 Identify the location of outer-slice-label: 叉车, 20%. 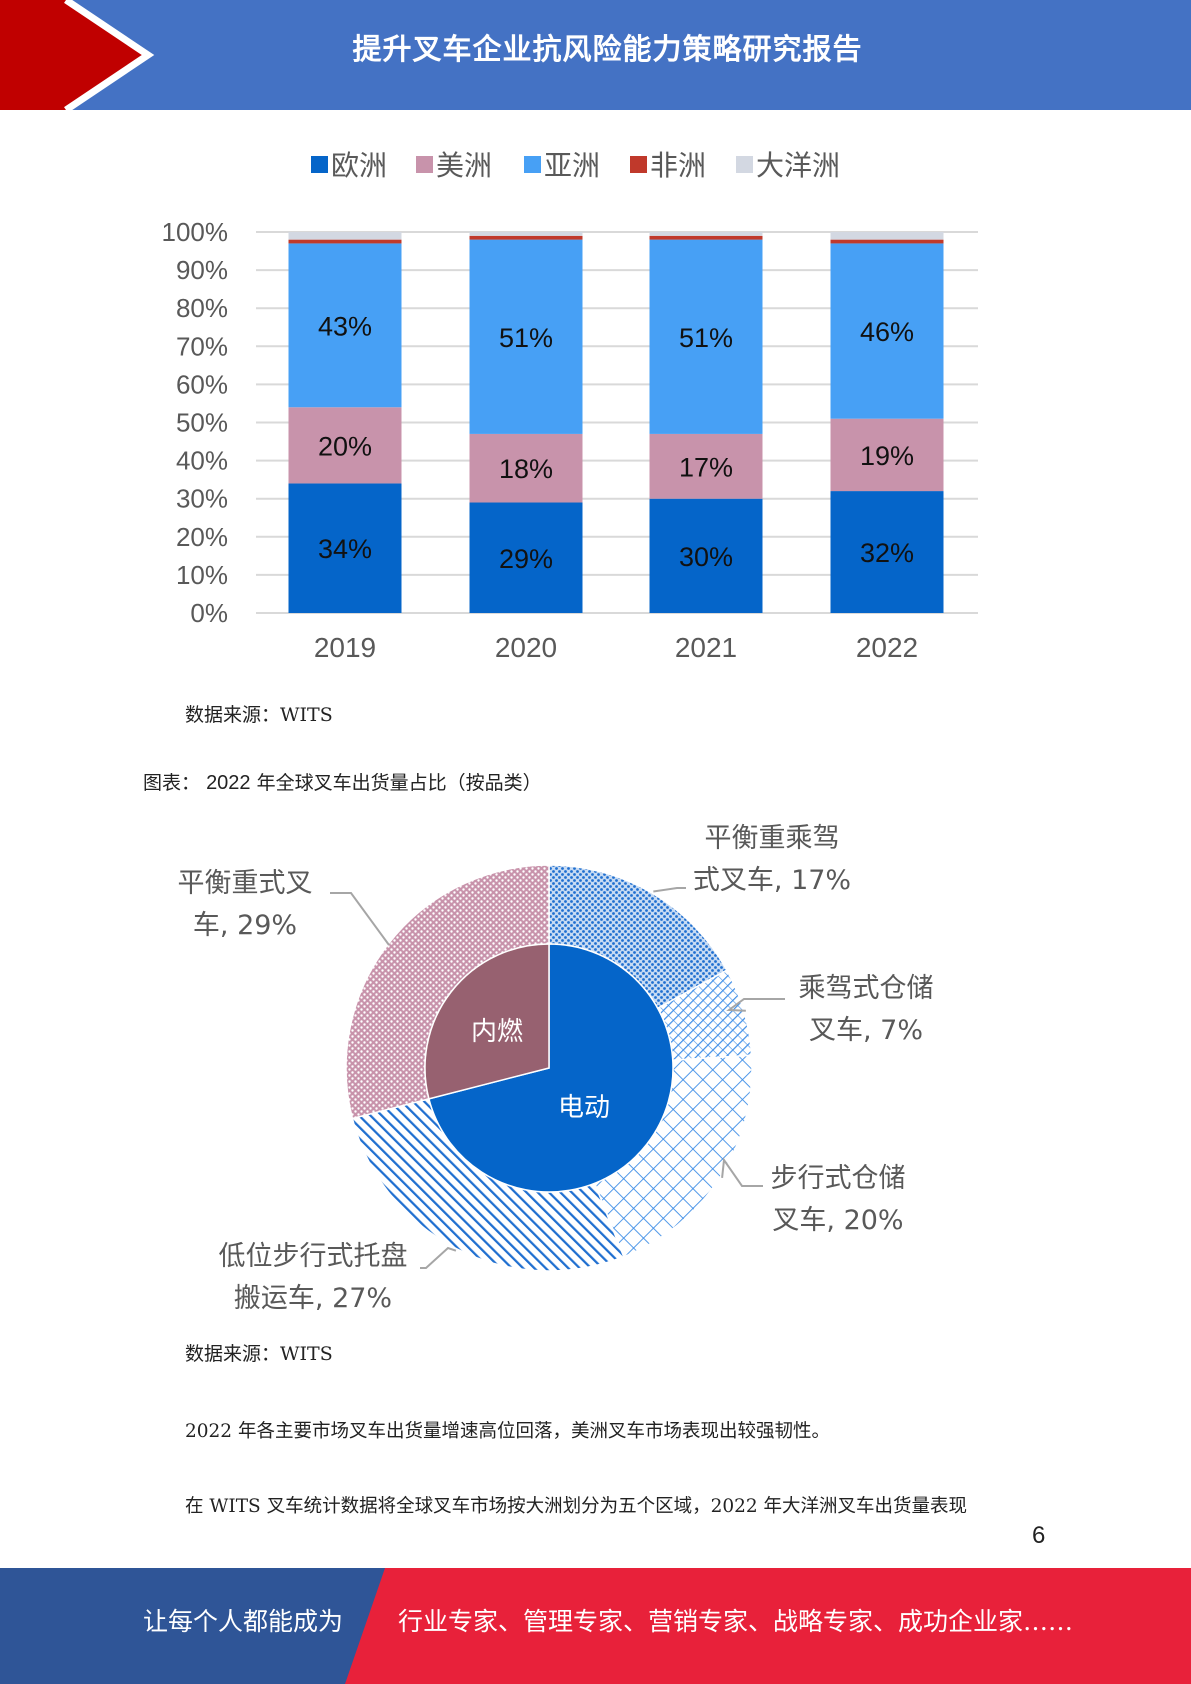
(837, 1220).